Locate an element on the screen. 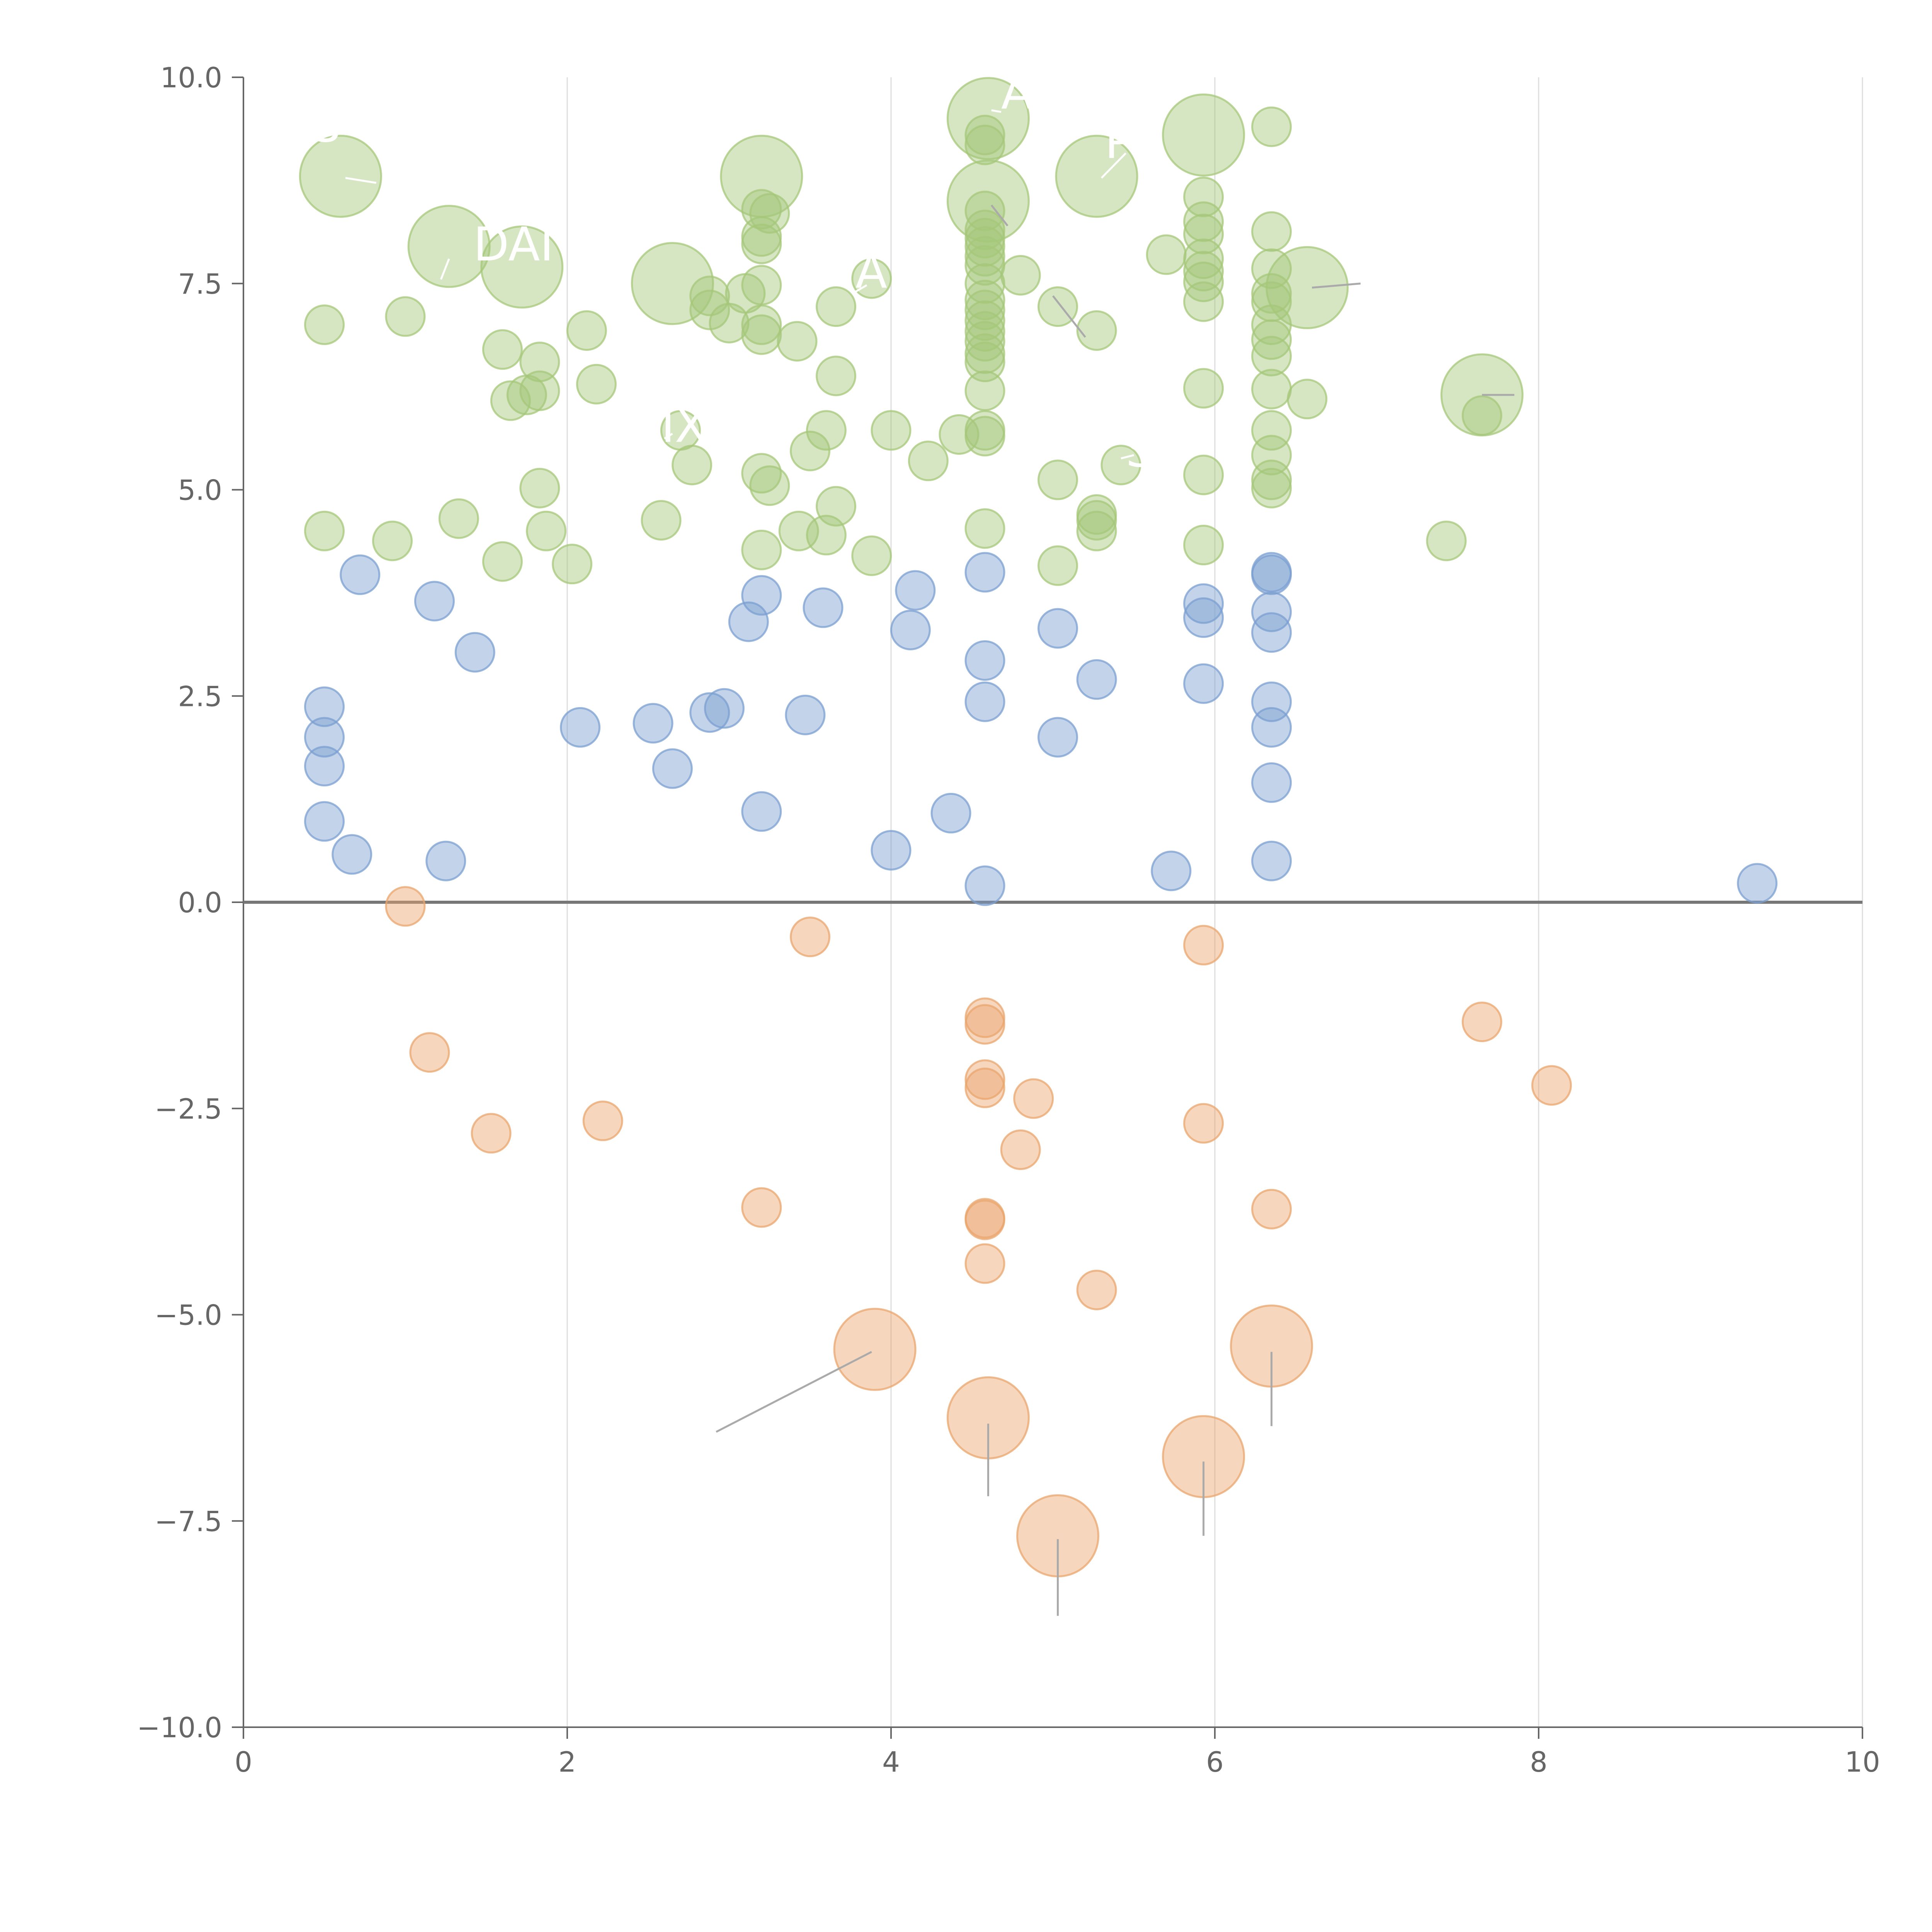 The height and width of the screenshot is (1932, 1932). y-tick-label: −2.5 is located at coordinates (189, 1109).